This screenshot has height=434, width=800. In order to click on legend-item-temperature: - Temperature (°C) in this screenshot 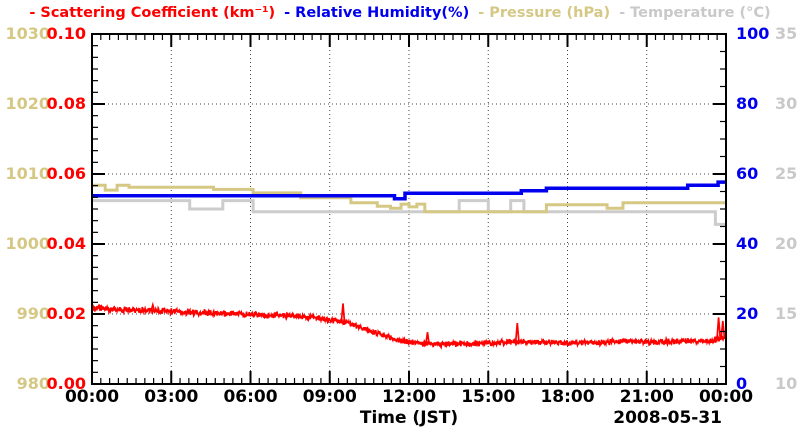, I will do `click(695, 13)`.